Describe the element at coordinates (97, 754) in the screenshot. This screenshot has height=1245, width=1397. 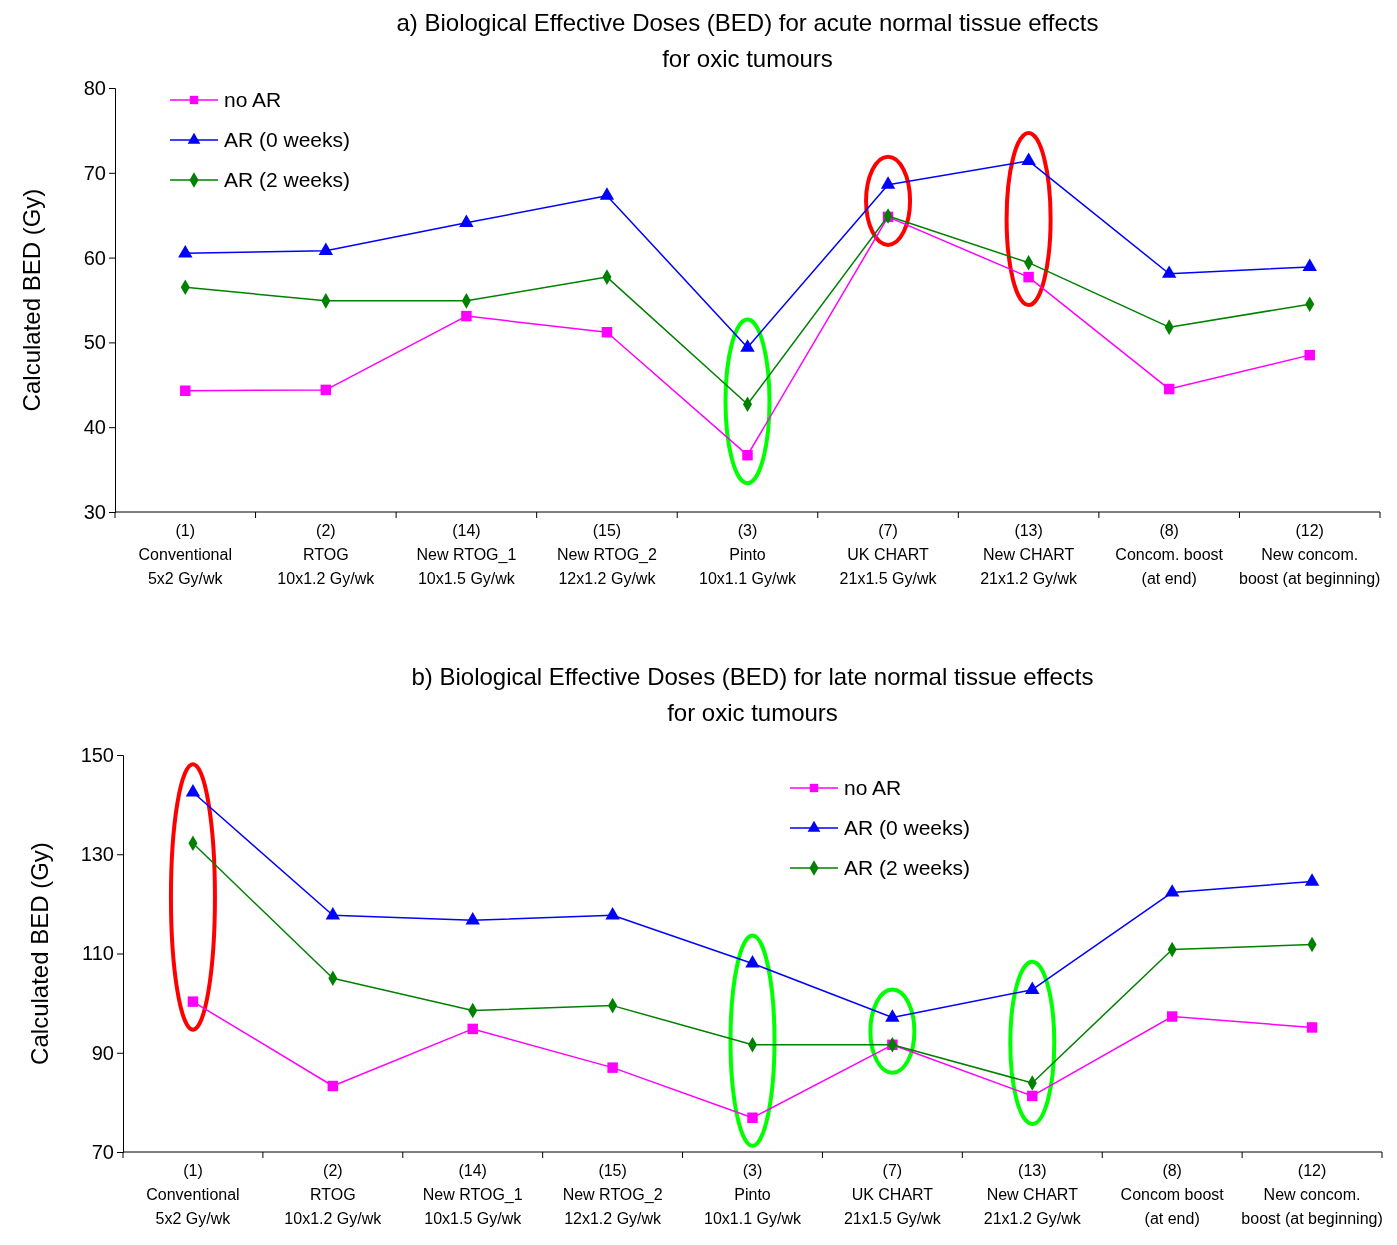
I see `y-tick-label: 150` at that location.